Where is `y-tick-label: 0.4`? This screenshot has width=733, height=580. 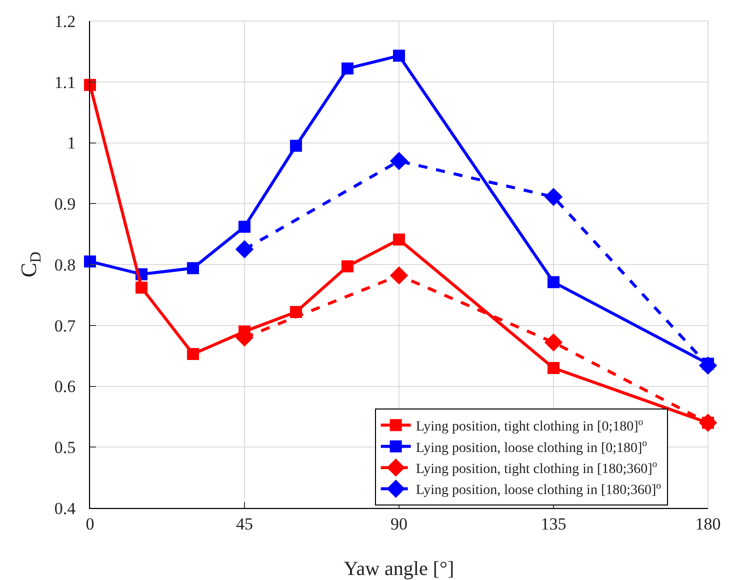 y-tick-label: 0.4 is located at coordinates (65, 508).